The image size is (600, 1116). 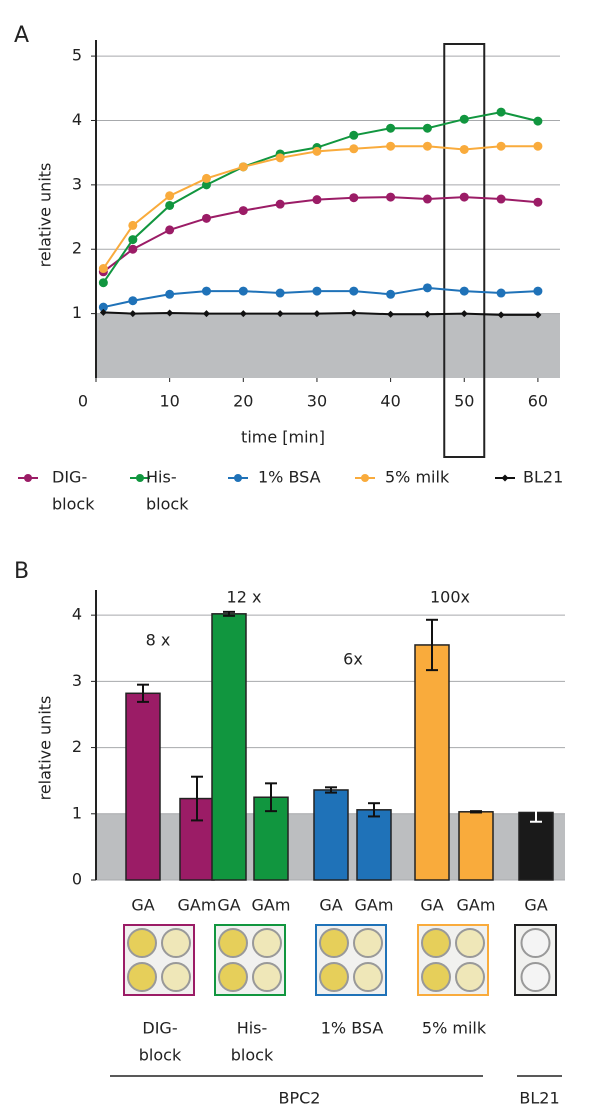 What do you see at coordinates (77, 119) in the screenshot?
I see `y-tick-label: 4` at bounding box center [77, 119].